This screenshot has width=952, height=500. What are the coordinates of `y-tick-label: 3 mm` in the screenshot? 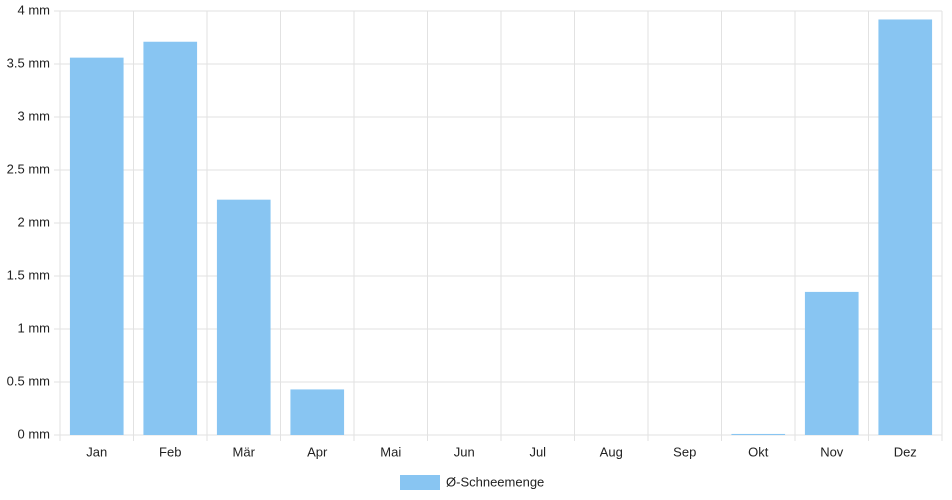 It's located at (34, 115).